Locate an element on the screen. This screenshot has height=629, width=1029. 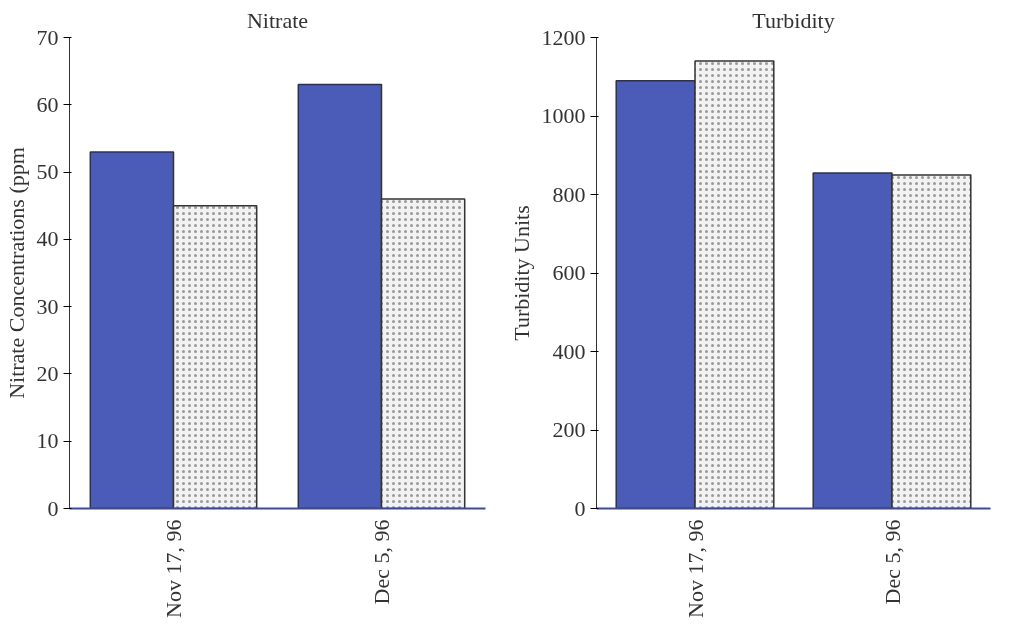
y-tick-label: 50 is located at coordinates (47, 172).